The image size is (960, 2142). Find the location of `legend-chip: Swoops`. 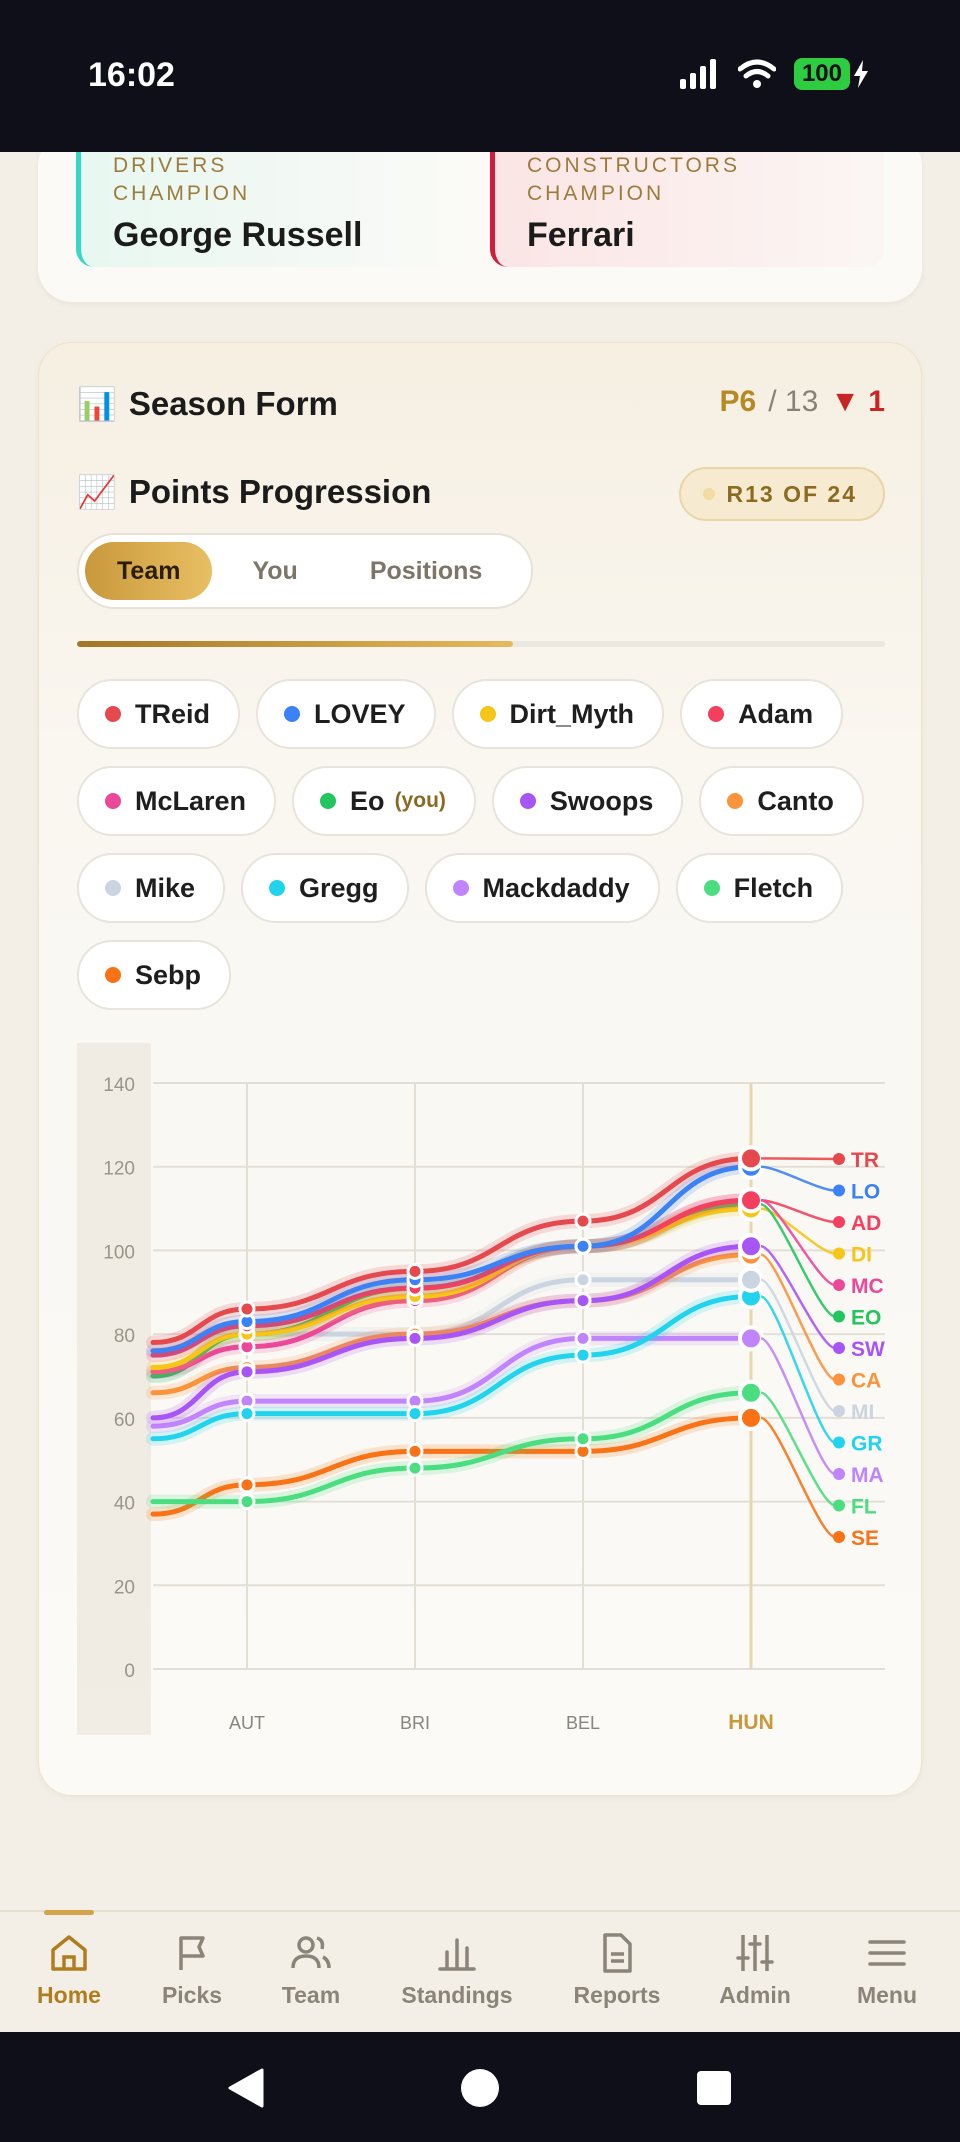

legend-chip: Swoops is located at coordinates (587, 801).